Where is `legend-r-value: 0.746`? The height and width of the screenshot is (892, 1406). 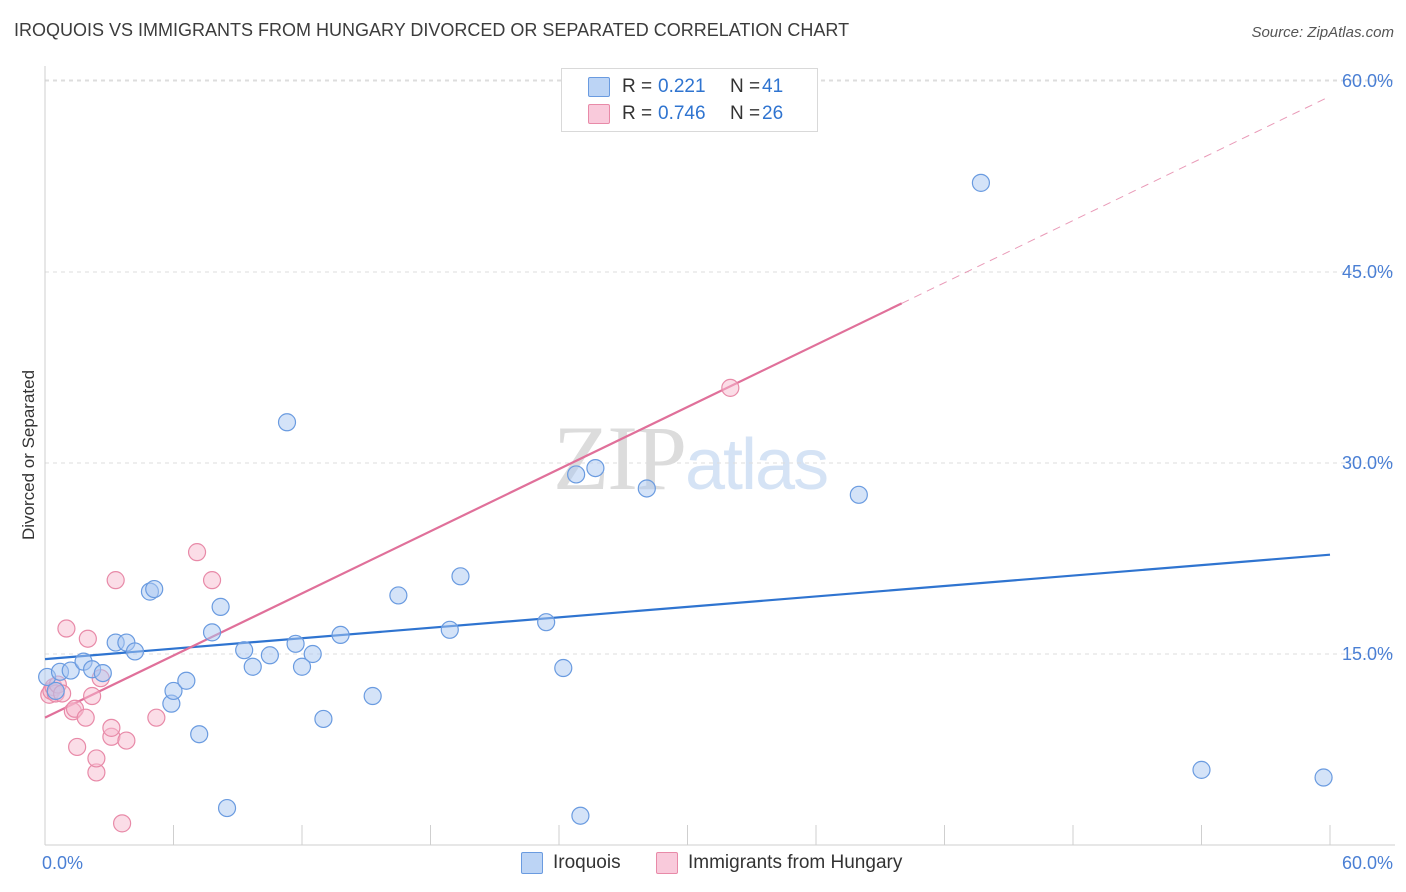 legend-r-value: 0.746 is located at coordinates (682, 113).